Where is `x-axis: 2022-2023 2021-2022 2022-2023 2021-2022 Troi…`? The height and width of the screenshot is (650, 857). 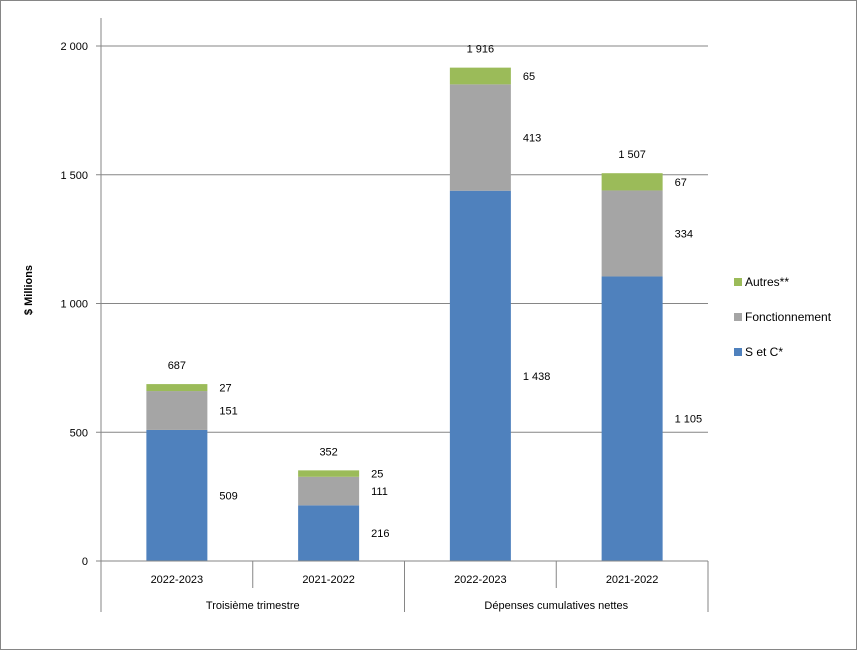 x-axis: 2022-2023 2021-2022 2022-2023 2021-2022 Troi… is located at coordinates (404, 586).